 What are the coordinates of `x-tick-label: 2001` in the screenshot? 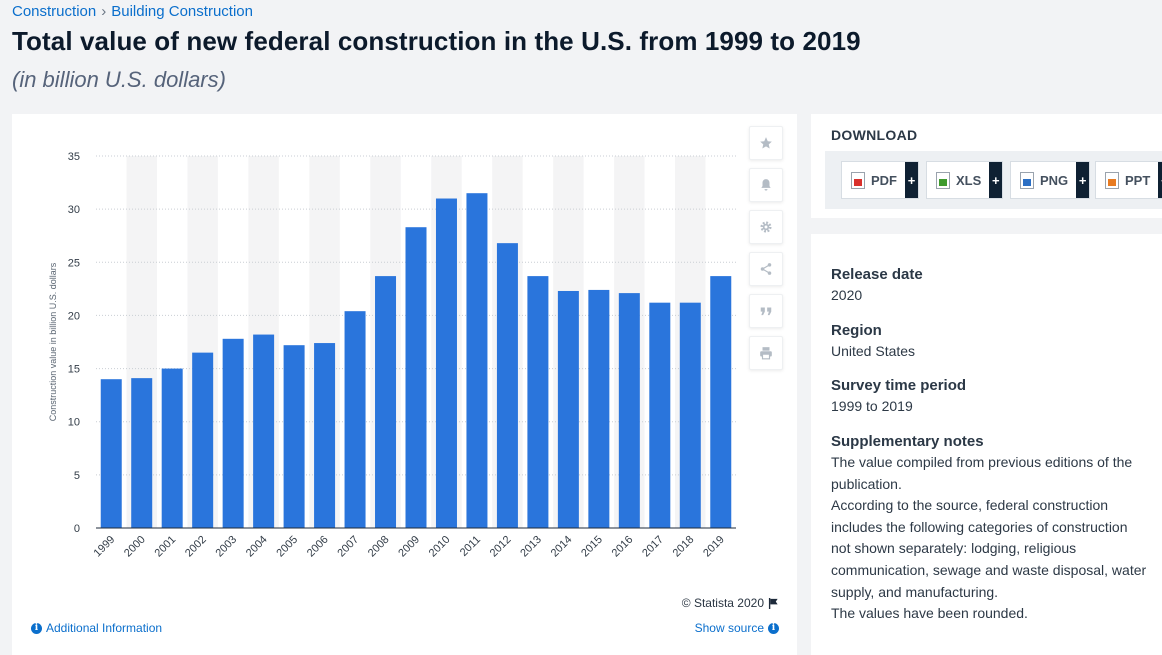 It's located at (166, 547).